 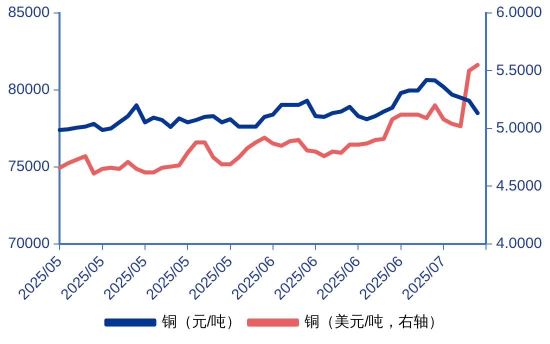 What do you see at coordinates (519, 243) in the screenshot?
I see `y2-tick-label: 4.0000` at bounding box center [519, 243].